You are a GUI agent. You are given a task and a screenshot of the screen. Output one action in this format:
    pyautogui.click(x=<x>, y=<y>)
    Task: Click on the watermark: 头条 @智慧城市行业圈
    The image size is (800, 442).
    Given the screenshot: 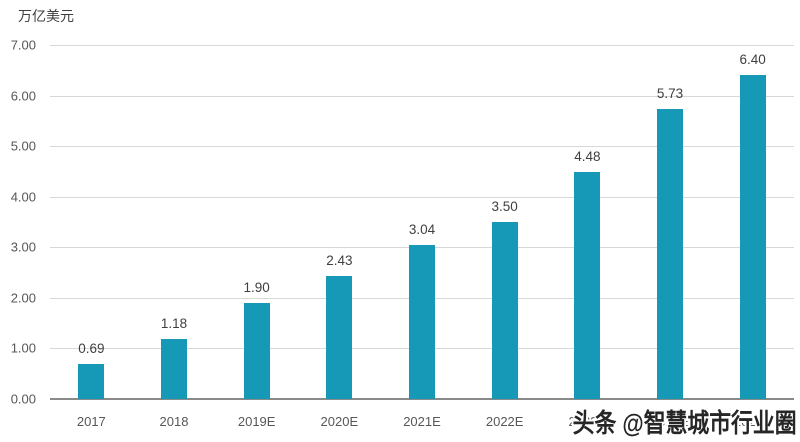 What is the action you would take?
    pyautogui.click(x=685, y=423)
    